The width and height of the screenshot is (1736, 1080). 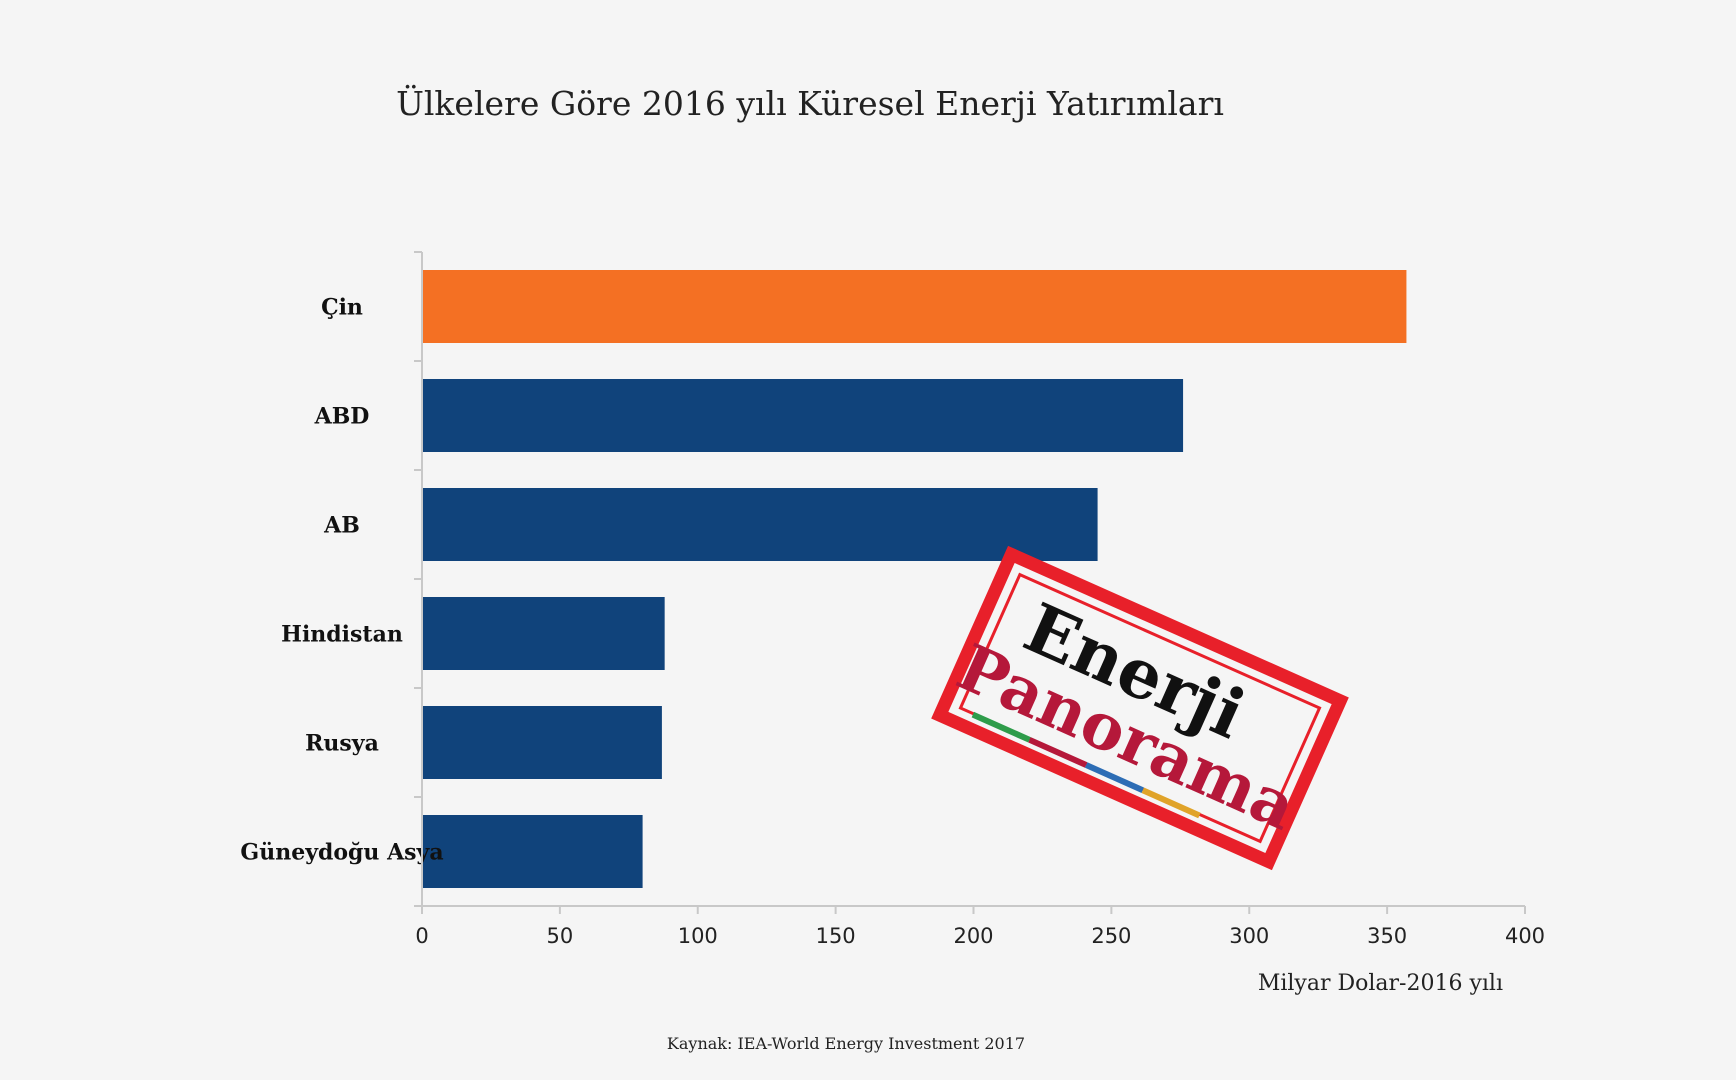 I want to click on category-label-0: Çin, so click(x=342, y=308).